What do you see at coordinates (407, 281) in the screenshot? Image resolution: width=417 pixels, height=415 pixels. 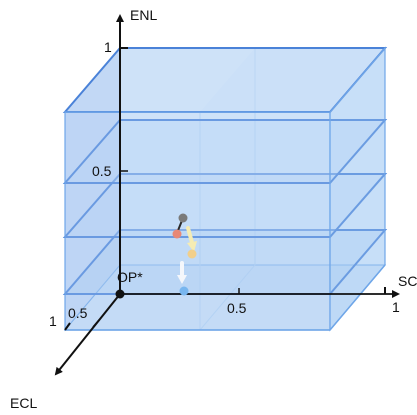 I see `horizontal-axis-label: SC` at bounding box center [407, 281].